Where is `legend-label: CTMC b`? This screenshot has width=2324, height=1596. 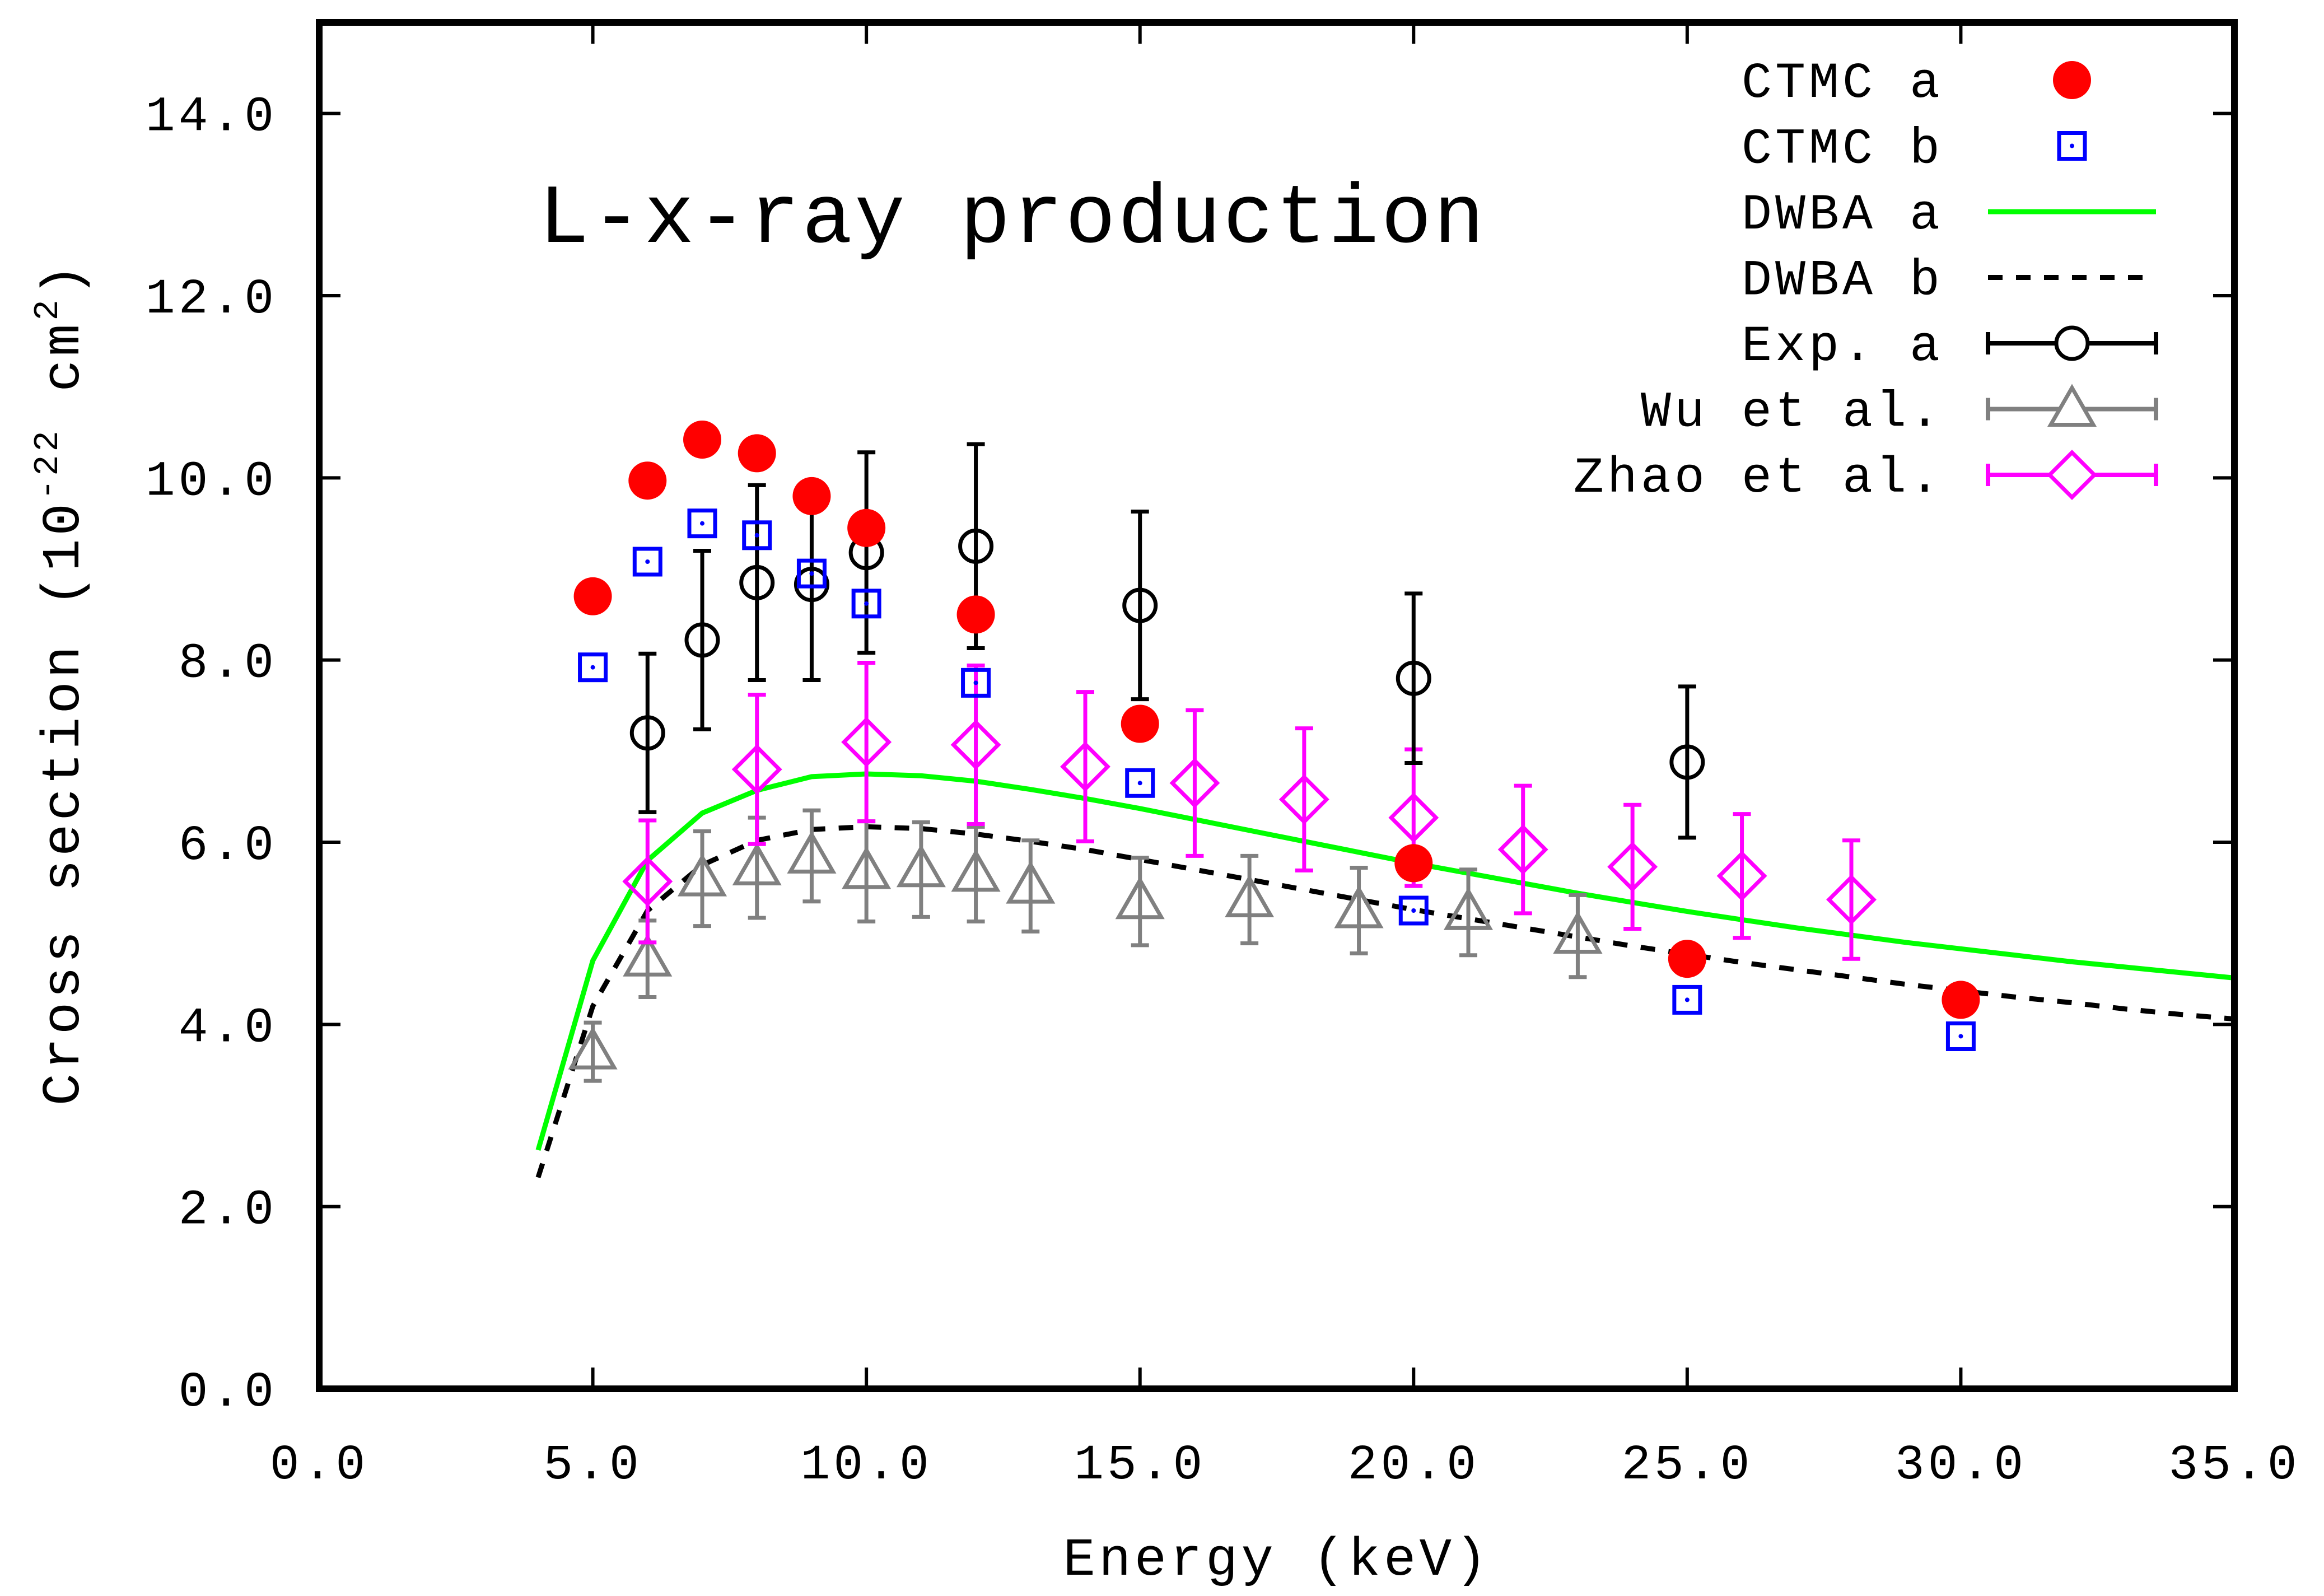 legend-label: CTMC b is located at coordinates (1843, 151).